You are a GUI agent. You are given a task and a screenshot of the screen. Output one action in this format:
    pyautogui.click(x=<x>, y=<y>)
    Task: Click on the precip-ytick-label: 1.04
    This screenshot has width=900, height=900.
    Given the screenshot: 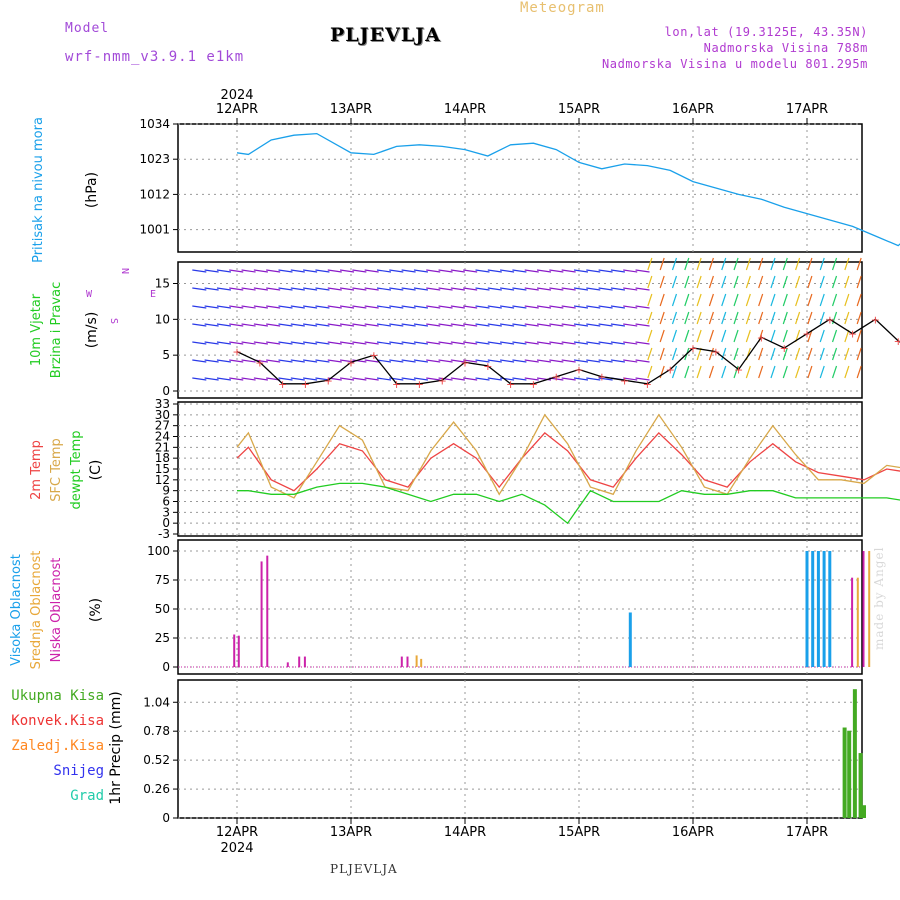 What is the action you would take?
    pyautogui.click(x=156, y=702)
    